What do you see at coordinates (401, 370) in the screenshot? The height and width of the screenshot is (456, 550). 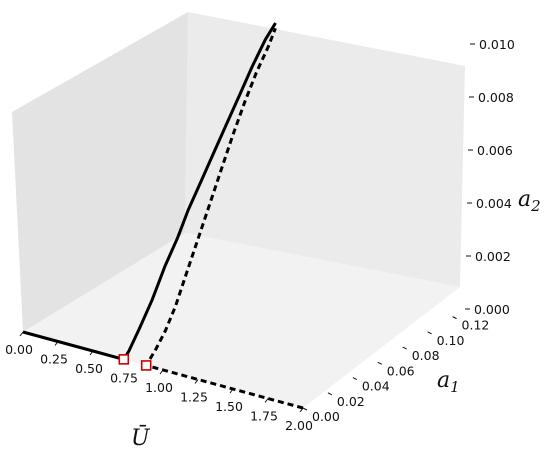 I see `y-tick-label: 0.06` at bounding box center [401, 370].